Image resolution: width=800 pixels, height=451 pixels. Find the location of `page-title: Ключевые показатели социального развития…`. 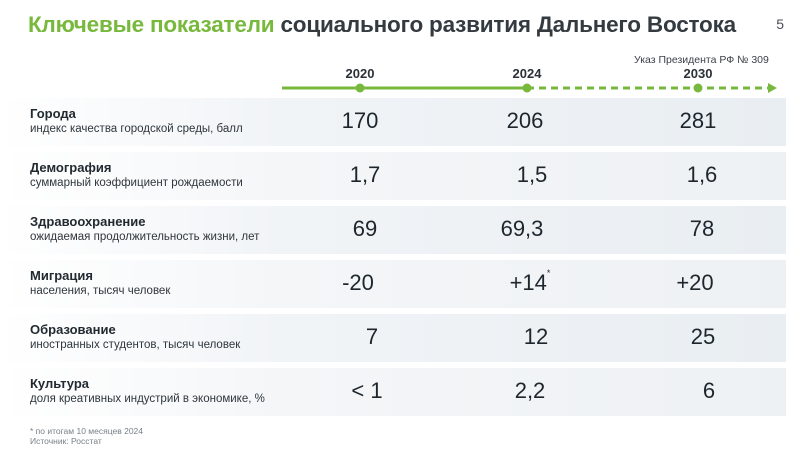

page-title: Ключевые показатели социального развития… is located at coordinates (382, 25).